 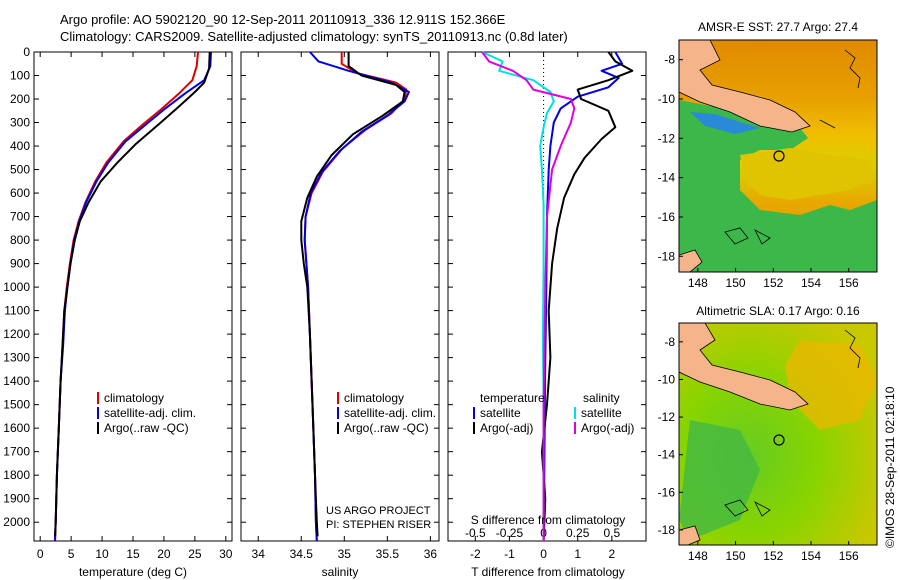 What do you see at coordinates (431, 554) in the screenshot?
I see `x-tick-label: 36` at bounding box center [431, 554].